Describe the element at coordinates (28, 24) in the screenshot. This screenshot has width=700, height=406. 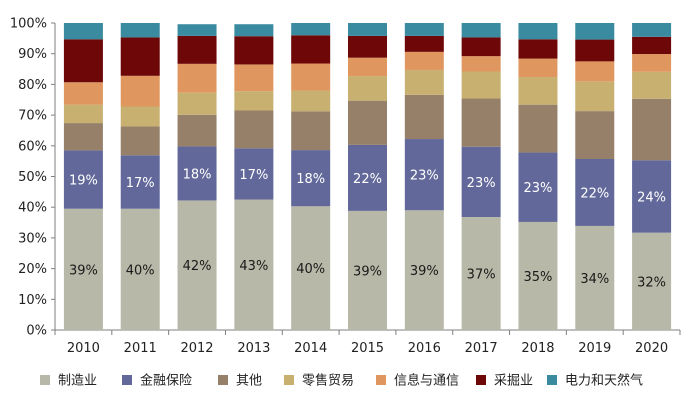
I see `y-tick-label: 100%` at that location.